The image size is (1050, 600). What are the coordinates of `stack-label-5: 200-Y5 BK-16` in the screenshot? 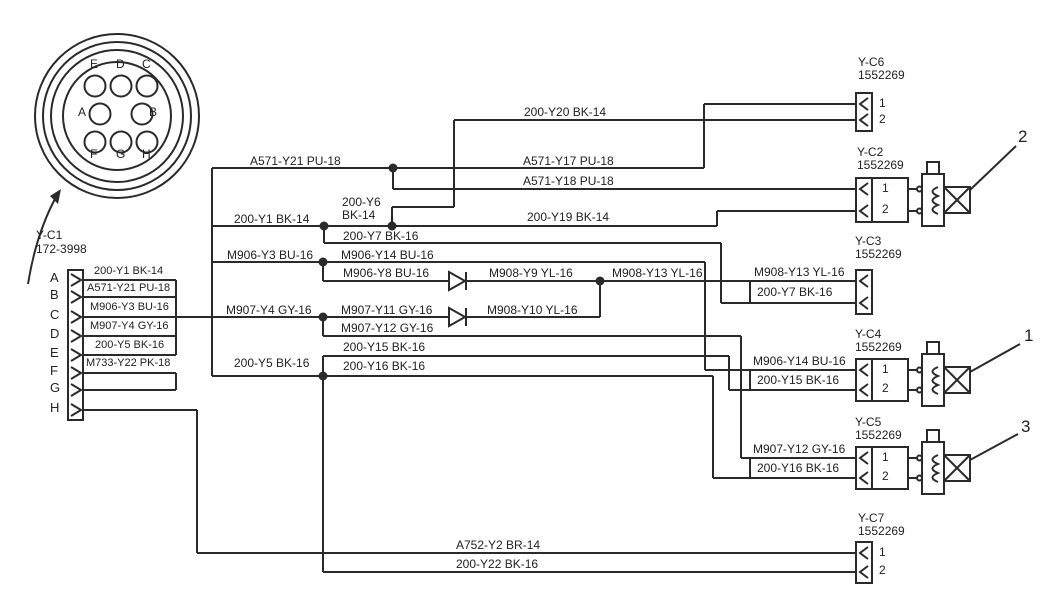 It's located at (130, 345).